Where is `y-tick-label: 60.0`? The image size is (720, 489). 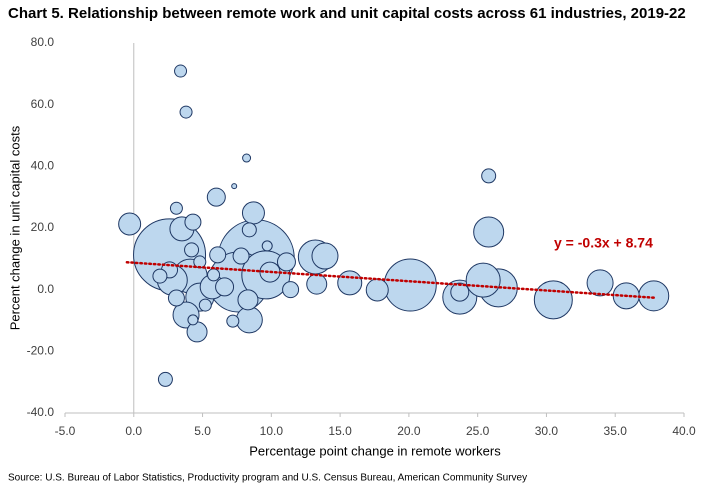 y-tick-label: 60.0 is located at coordinates (43, 104).